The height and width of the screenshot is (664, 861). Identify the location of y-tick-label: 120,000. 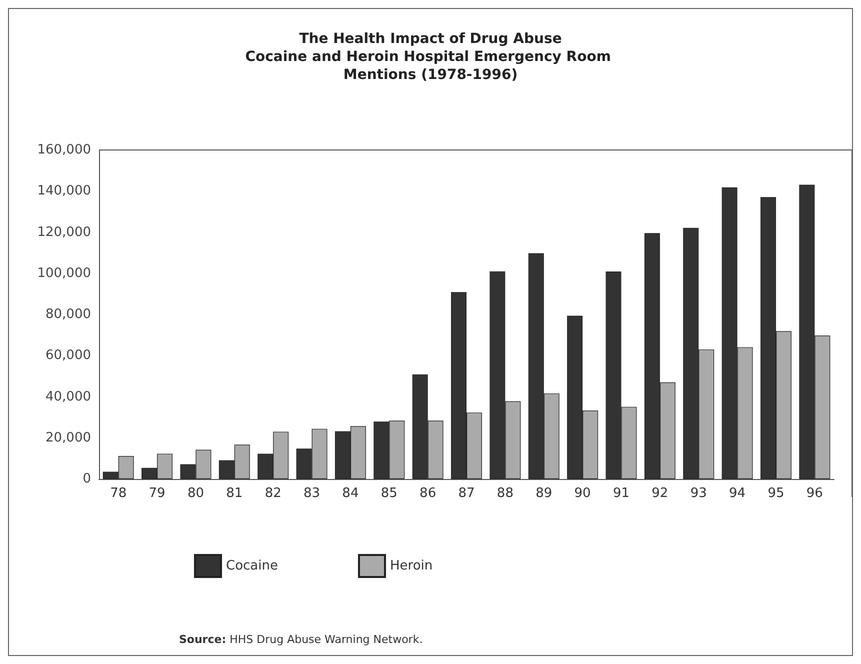
(64, 232).